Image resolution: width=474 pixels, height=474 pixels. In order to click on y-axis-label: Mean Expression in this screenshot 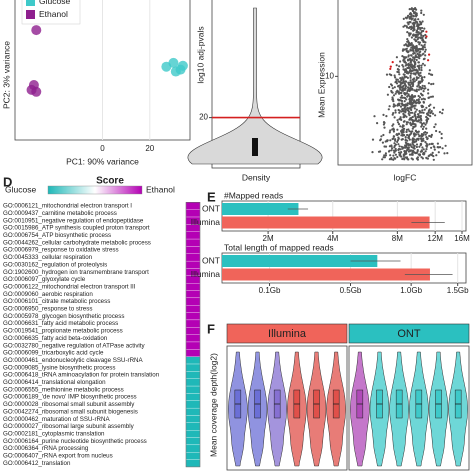, I will do `click(321, 85)`.